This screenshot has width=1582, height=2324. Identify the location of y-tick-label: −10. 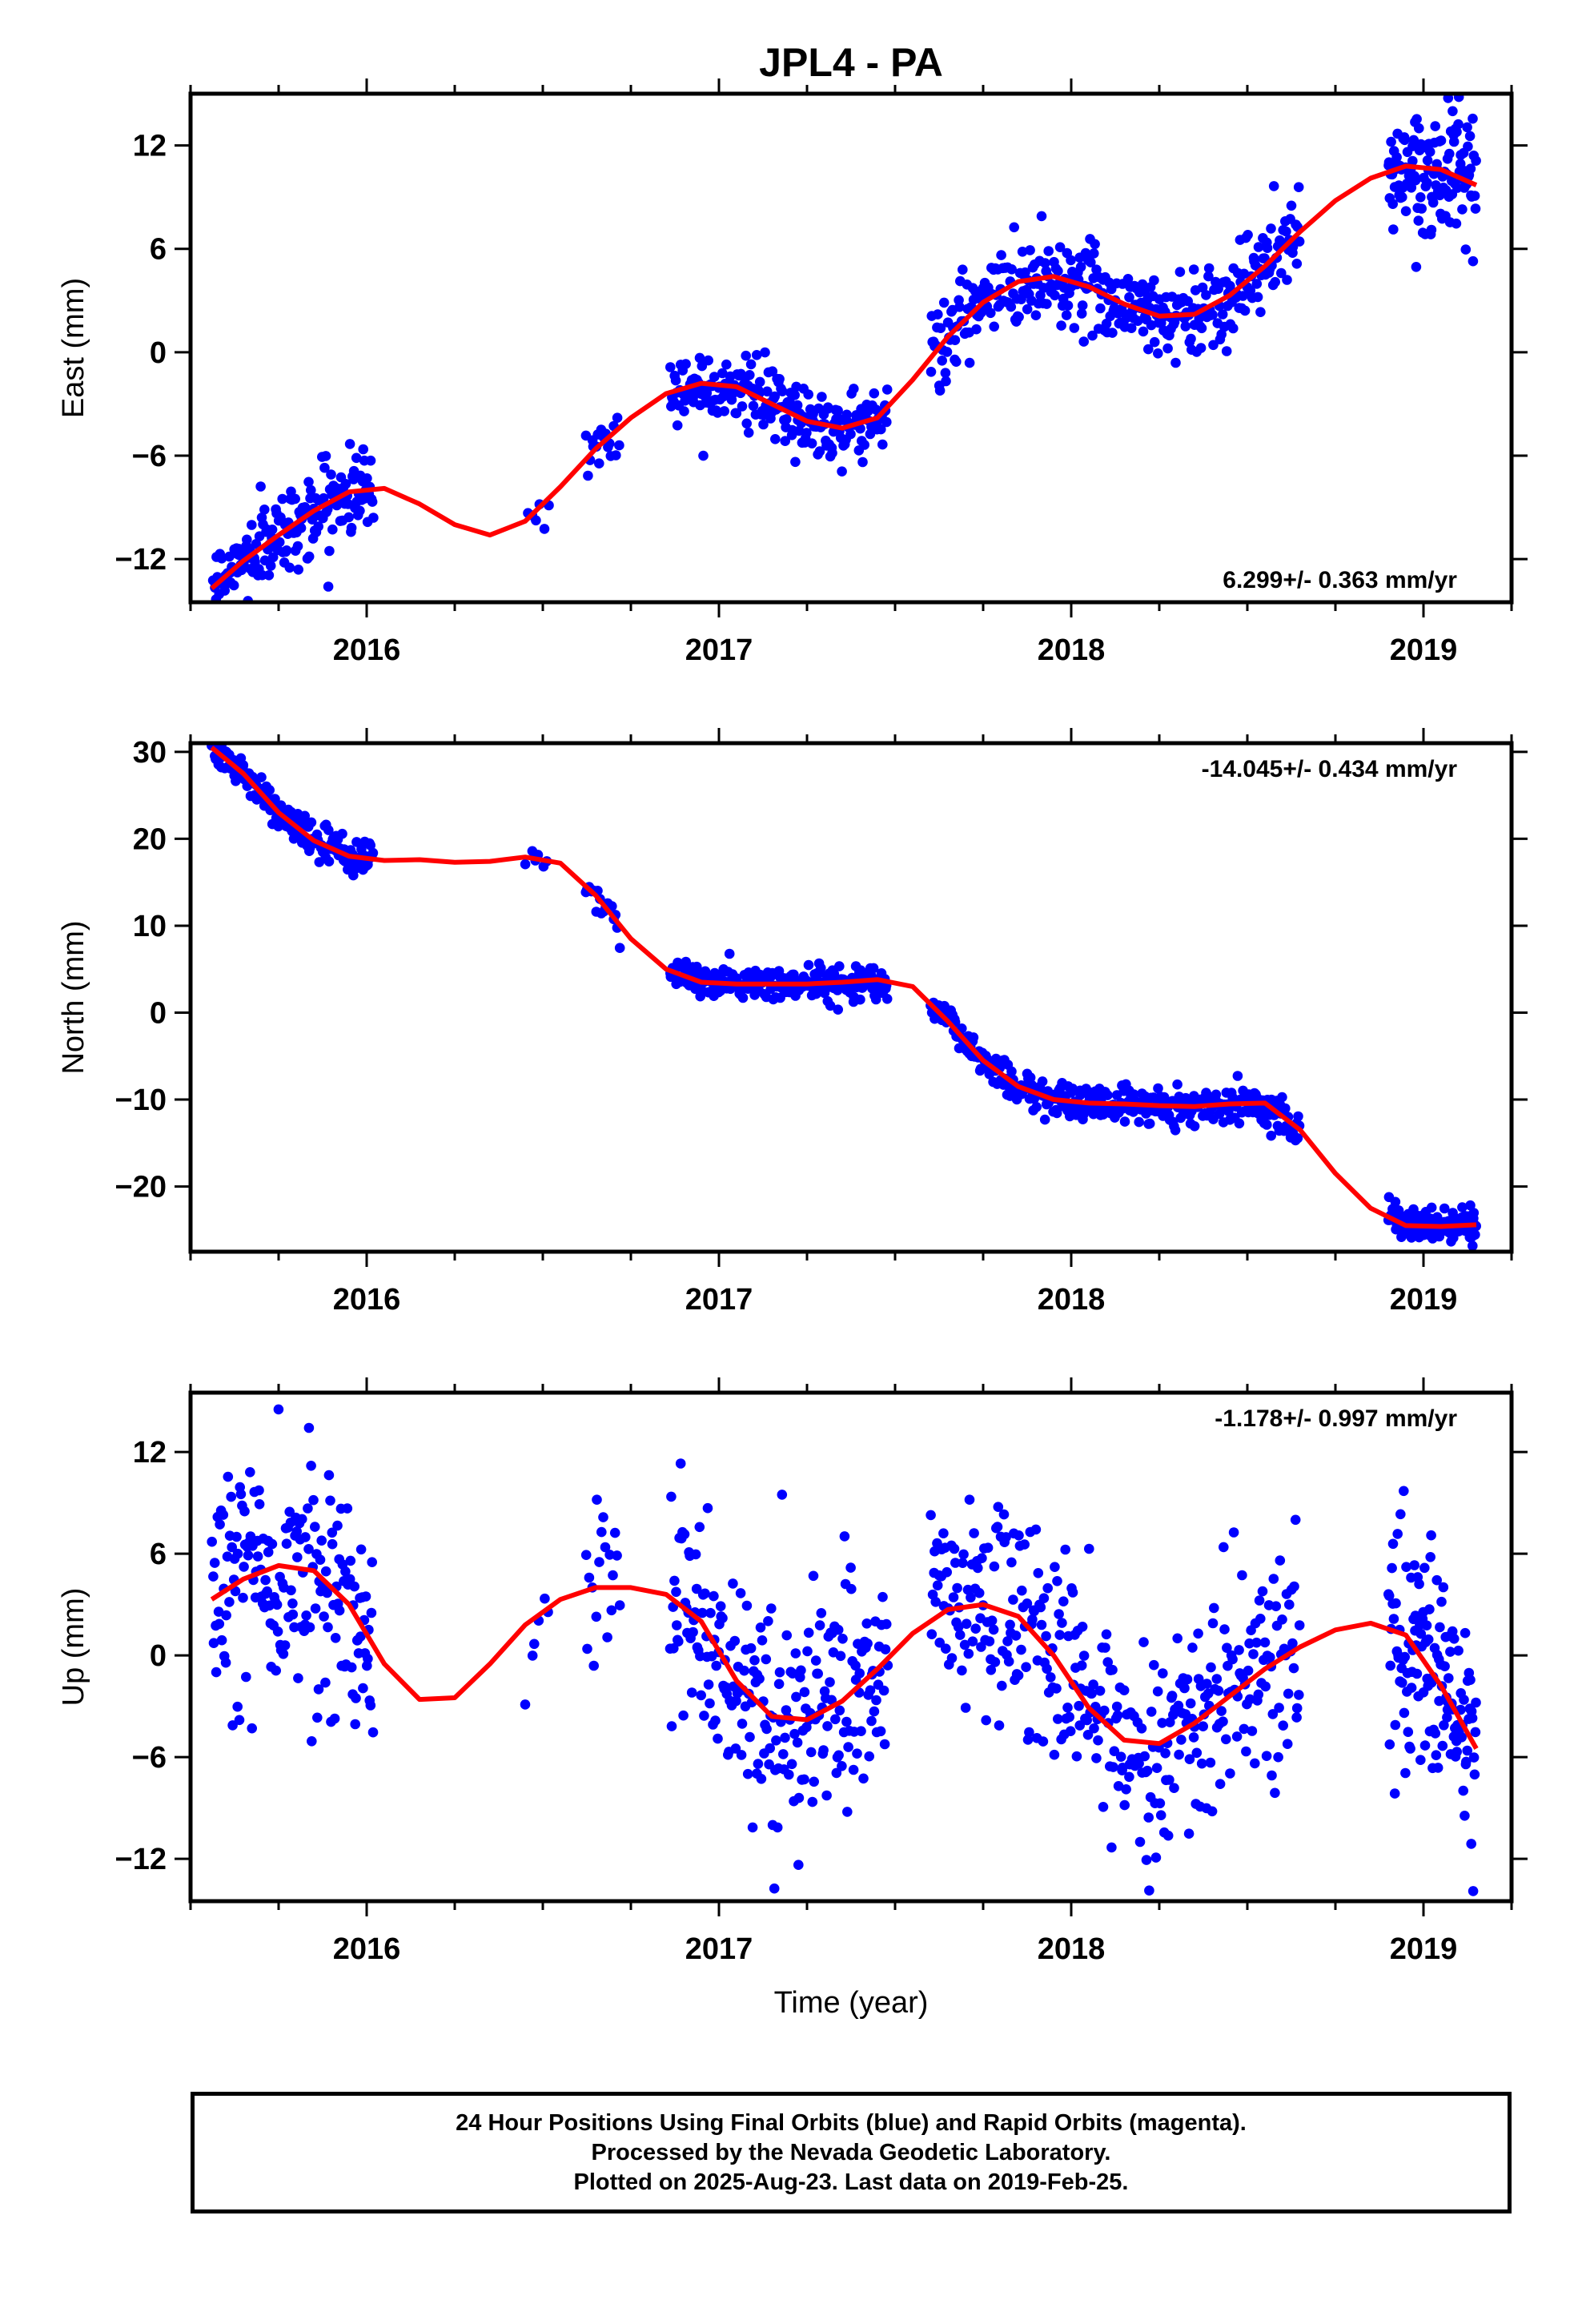
(141, 1100).